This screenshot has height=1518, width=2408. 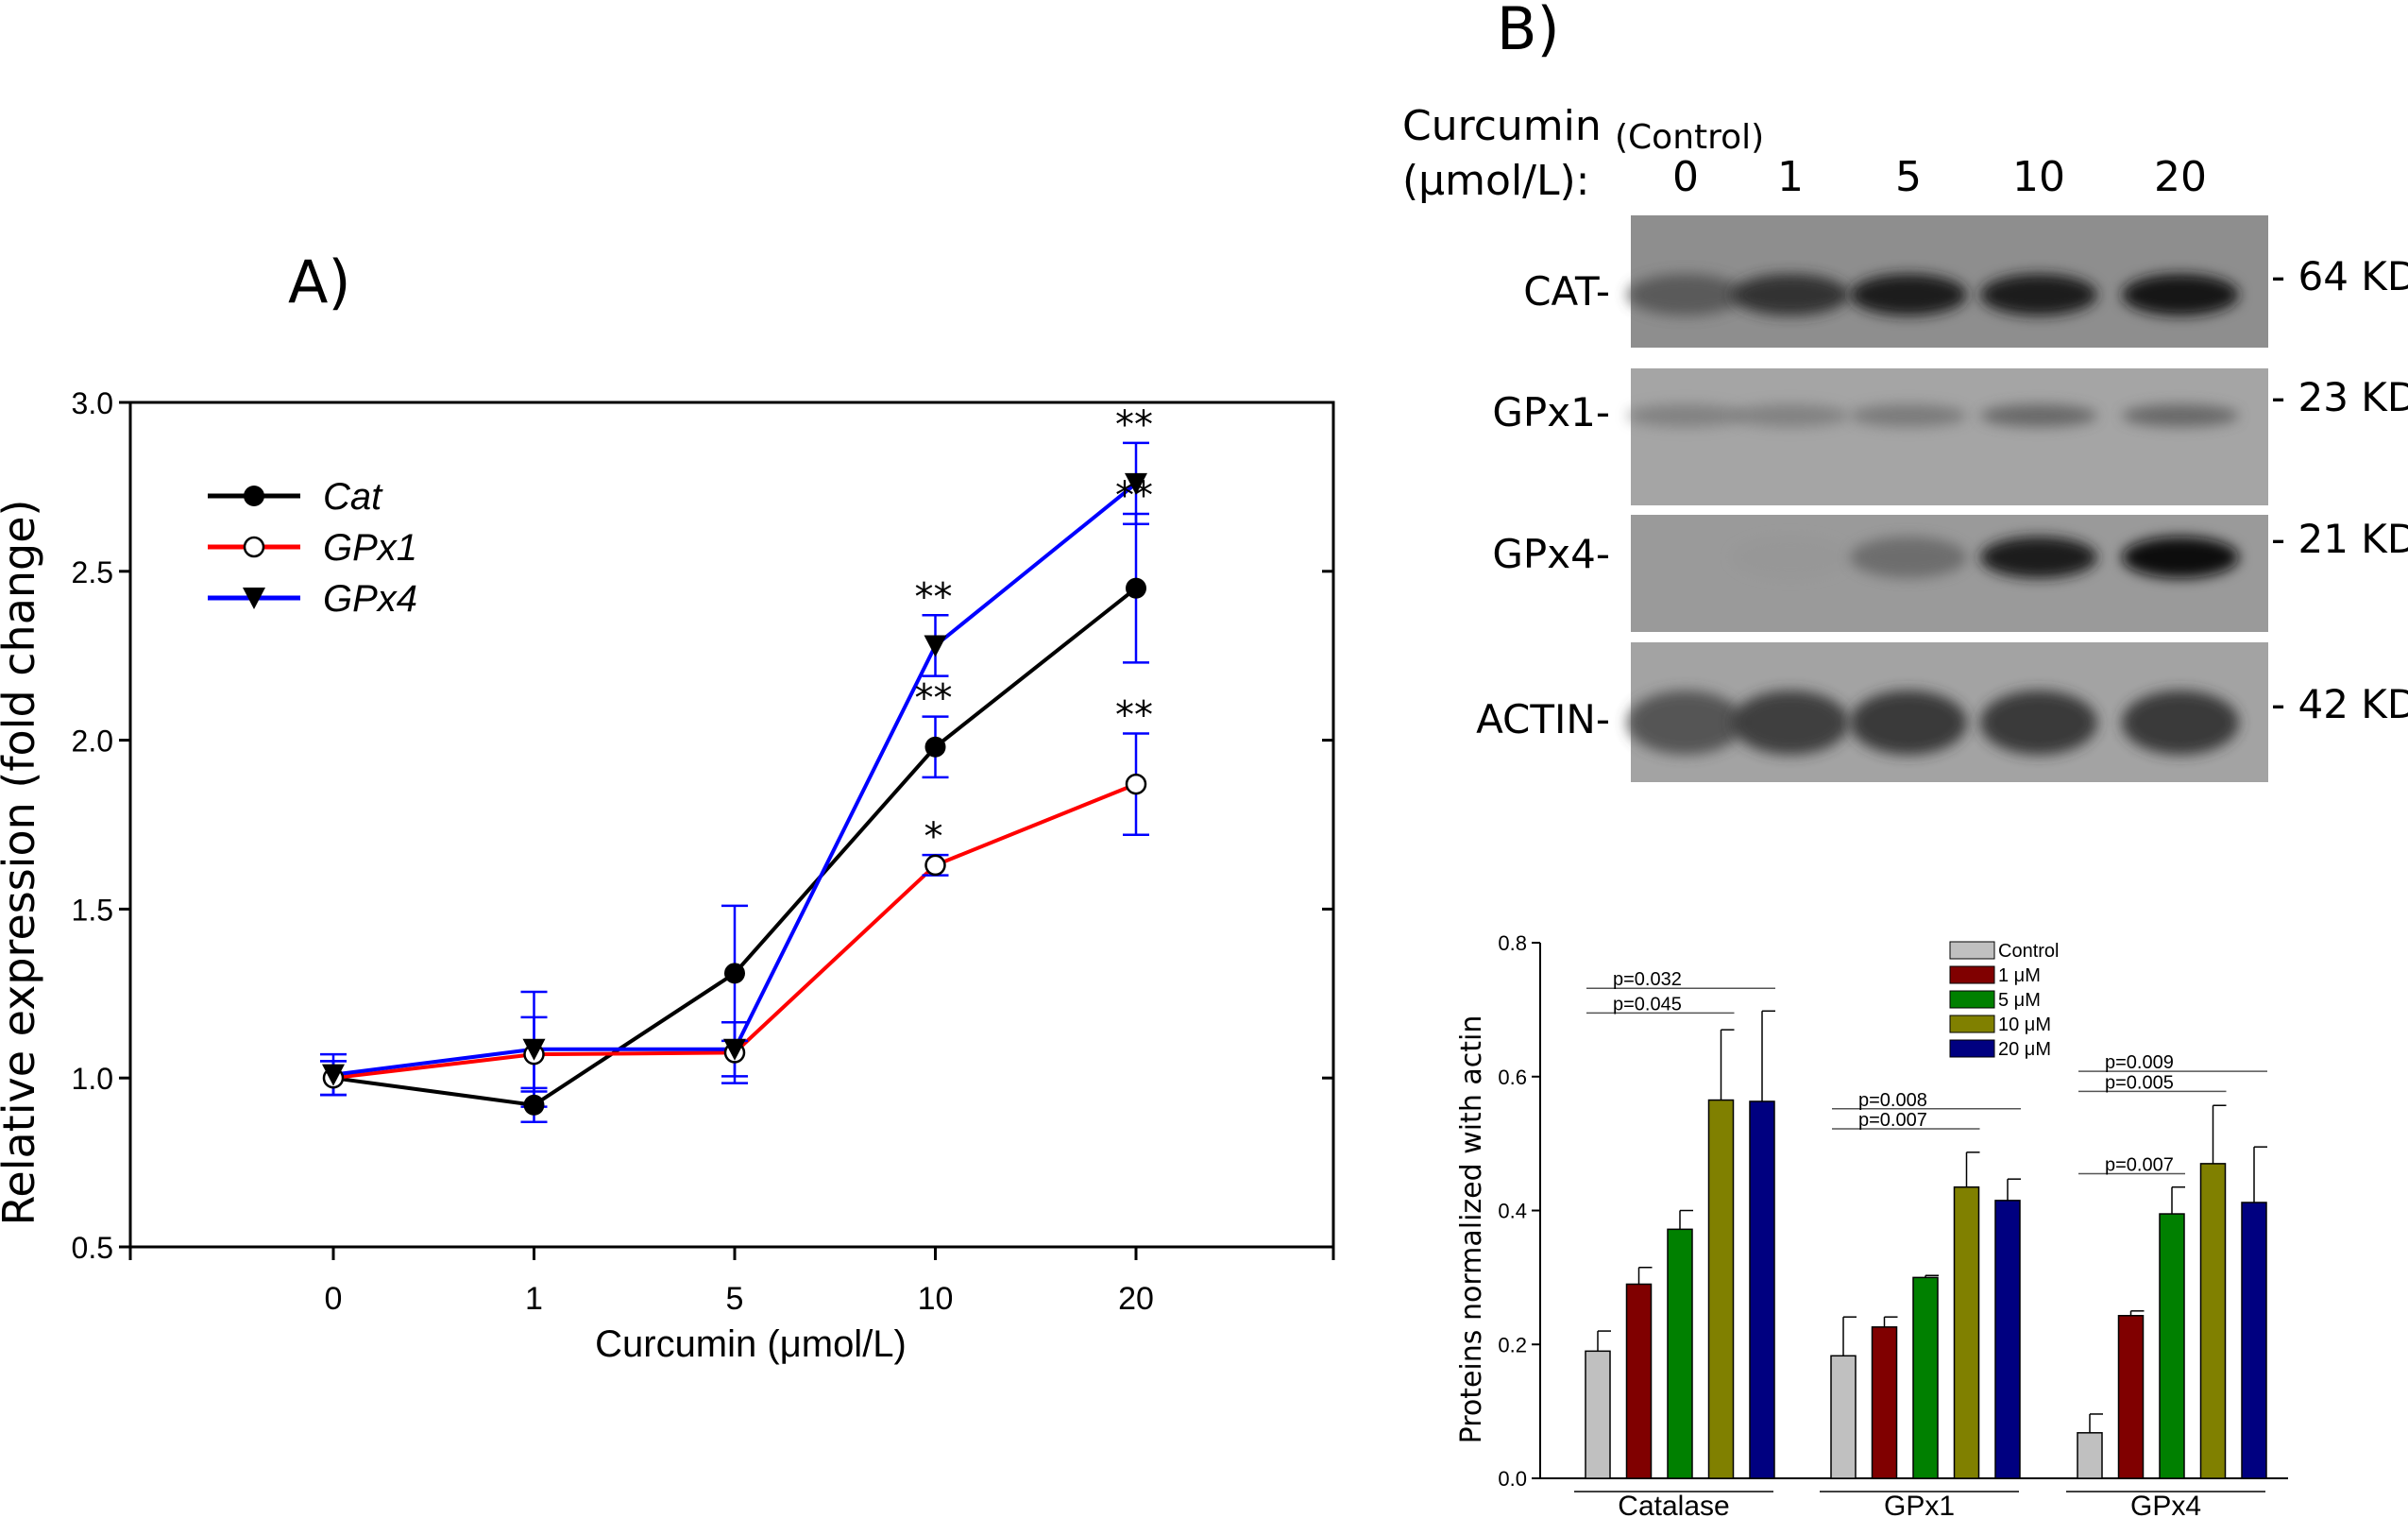 I want to click on lane-label: 10, so click(x=2038, y=177).